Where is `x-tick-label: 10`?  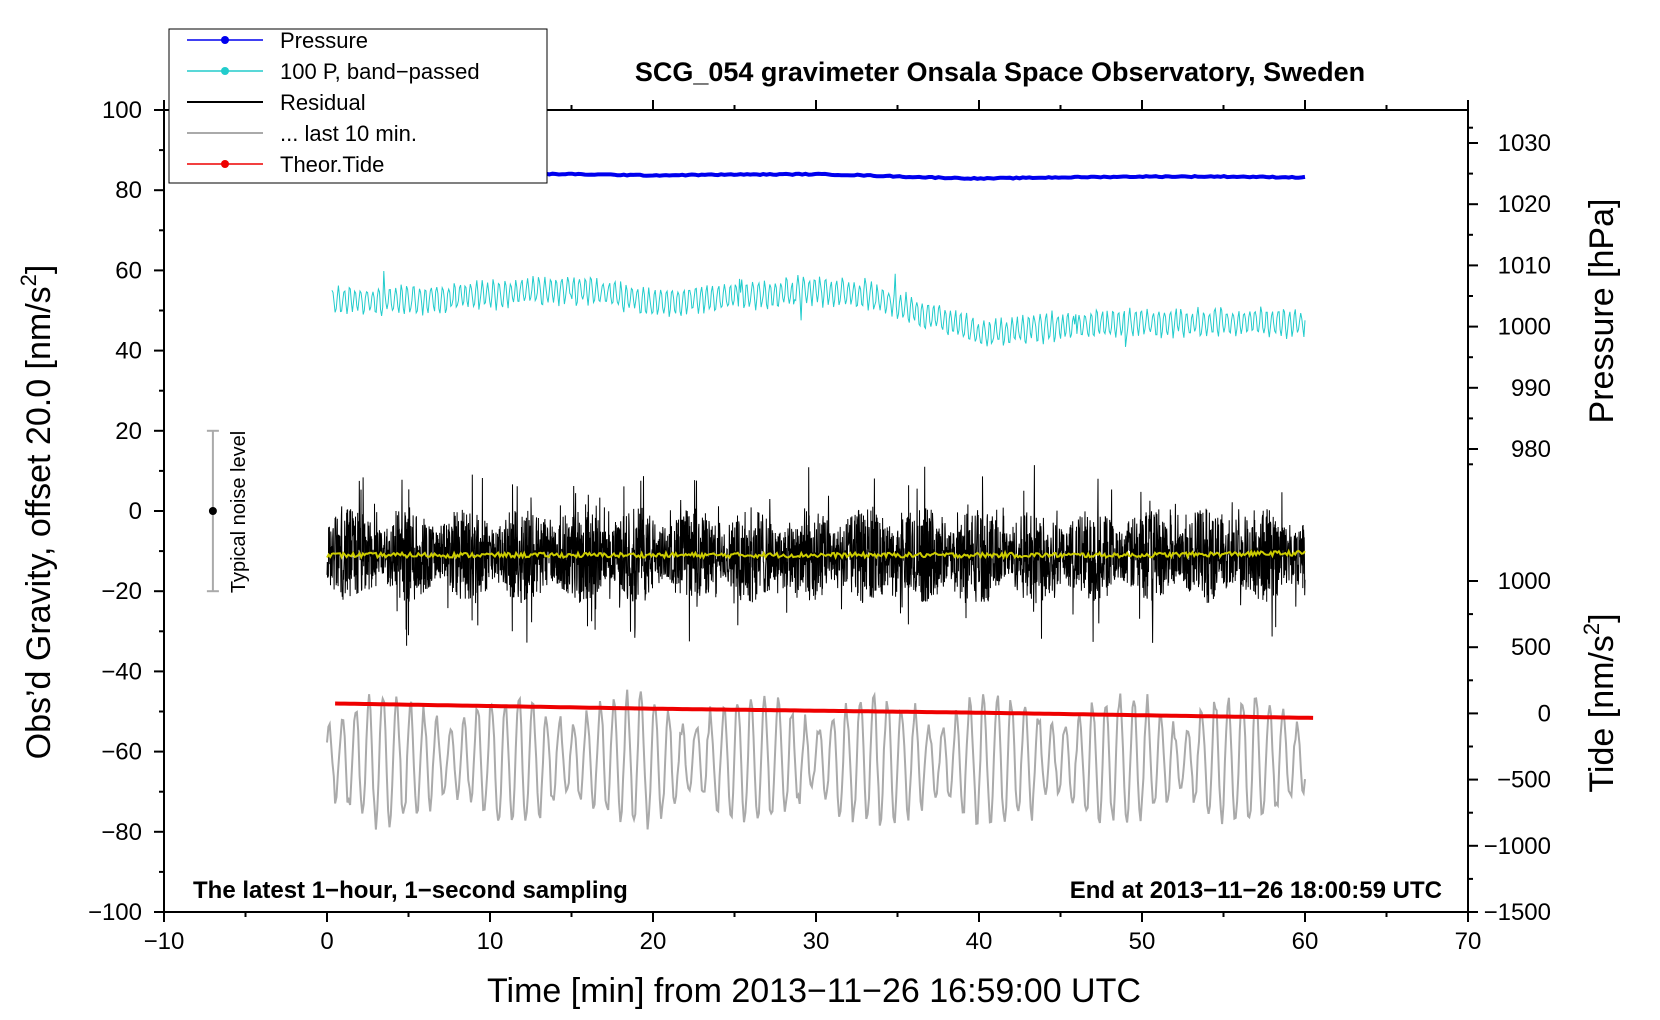 x-tick-label: 10 is located at coordinates (490, 941).